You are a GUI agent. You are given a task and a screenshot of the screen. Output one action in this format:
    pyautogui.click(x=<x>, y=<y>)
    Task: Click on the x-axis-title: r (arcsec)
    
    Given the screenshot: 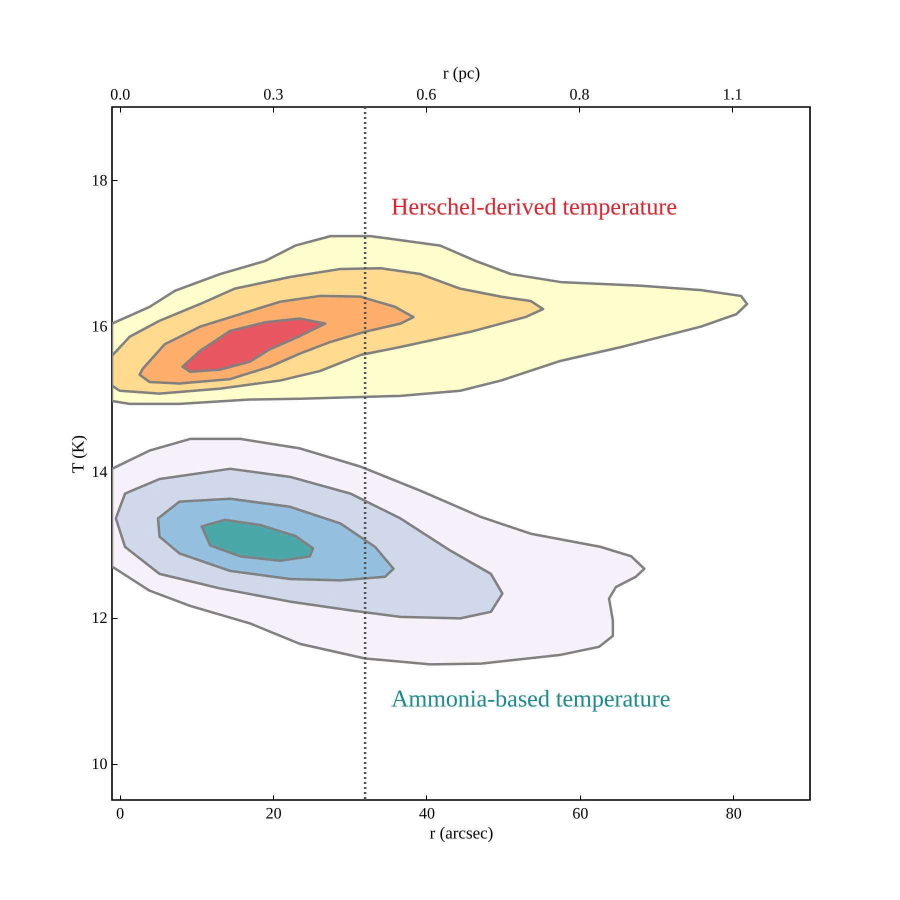 What is the action you would take?
    pyautogui.click(x=462, y=833)
    